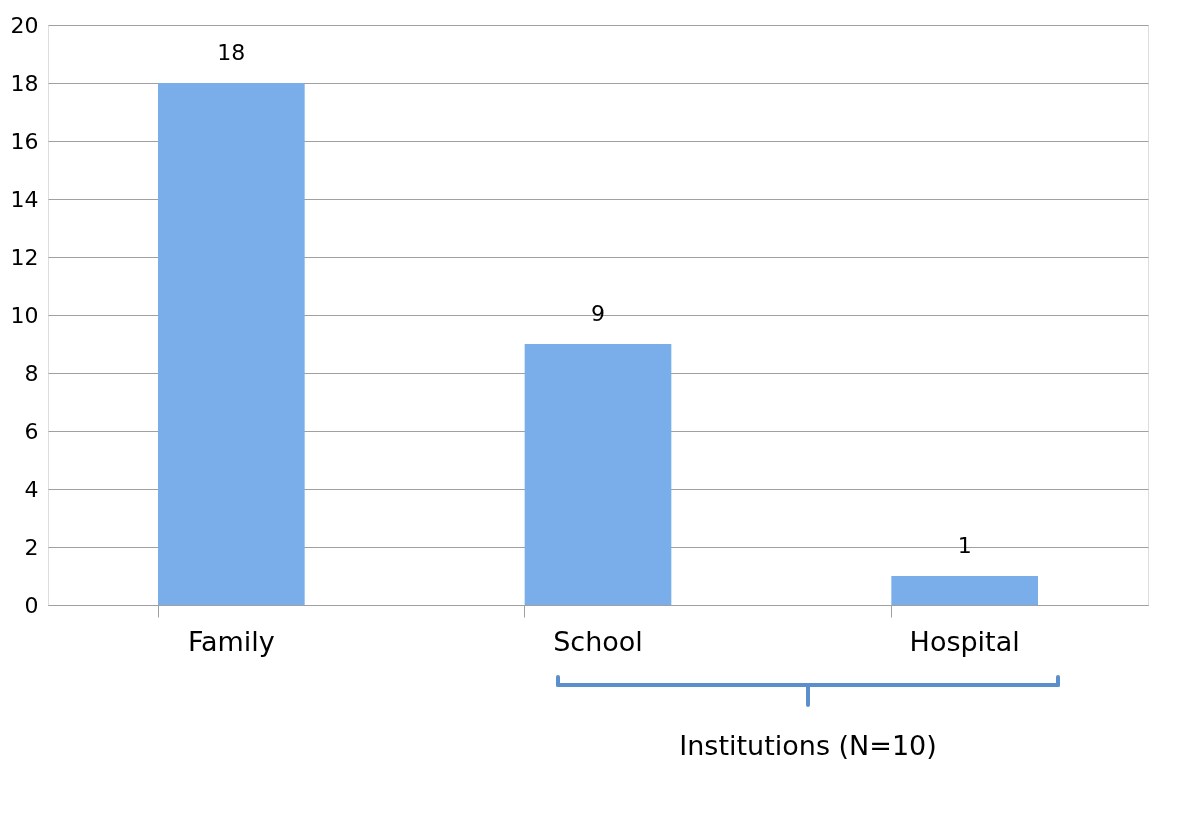 The height and width of the screenshot is (824, 1198). Describe the element at coordinates (24, 257) in the screenshot. I see `y-tick-label: 12` at that location.